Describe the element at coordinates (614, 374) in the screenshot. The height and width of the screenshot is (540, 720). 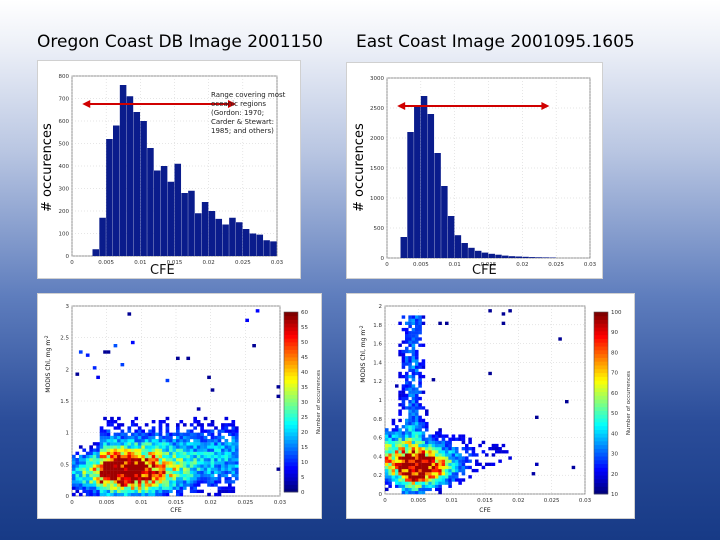
I see `east-heatmap-colorbar-tick: 70` at that location.